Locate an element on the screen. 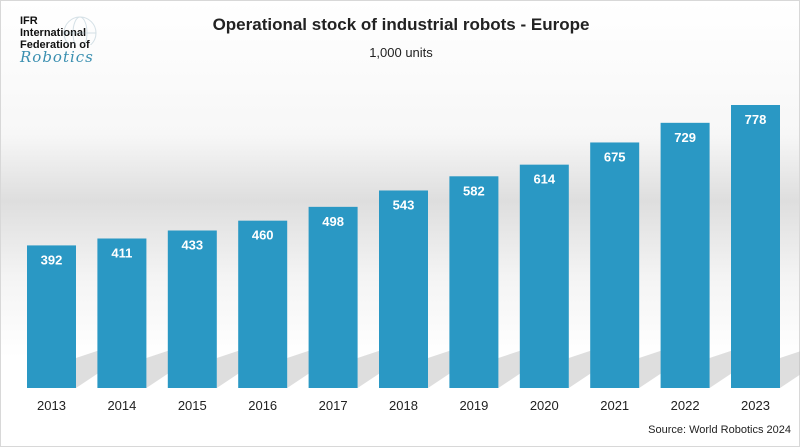 The image size is (800, 448). data-label: 675 is located at coordinates (615, 156).